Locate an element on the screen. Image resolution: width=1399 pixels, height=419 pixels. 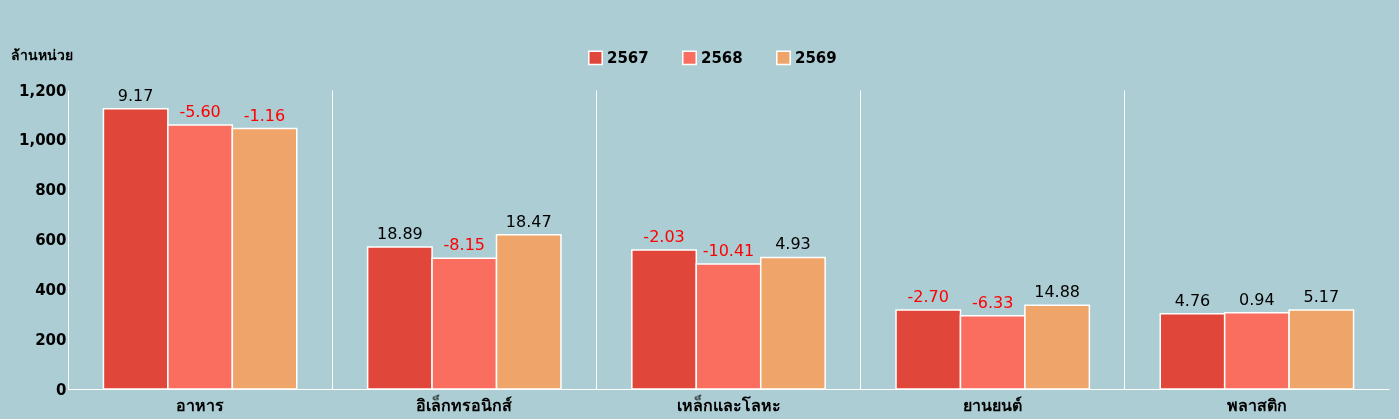
annotation: -2.03 is located at coordinates (664, 236).